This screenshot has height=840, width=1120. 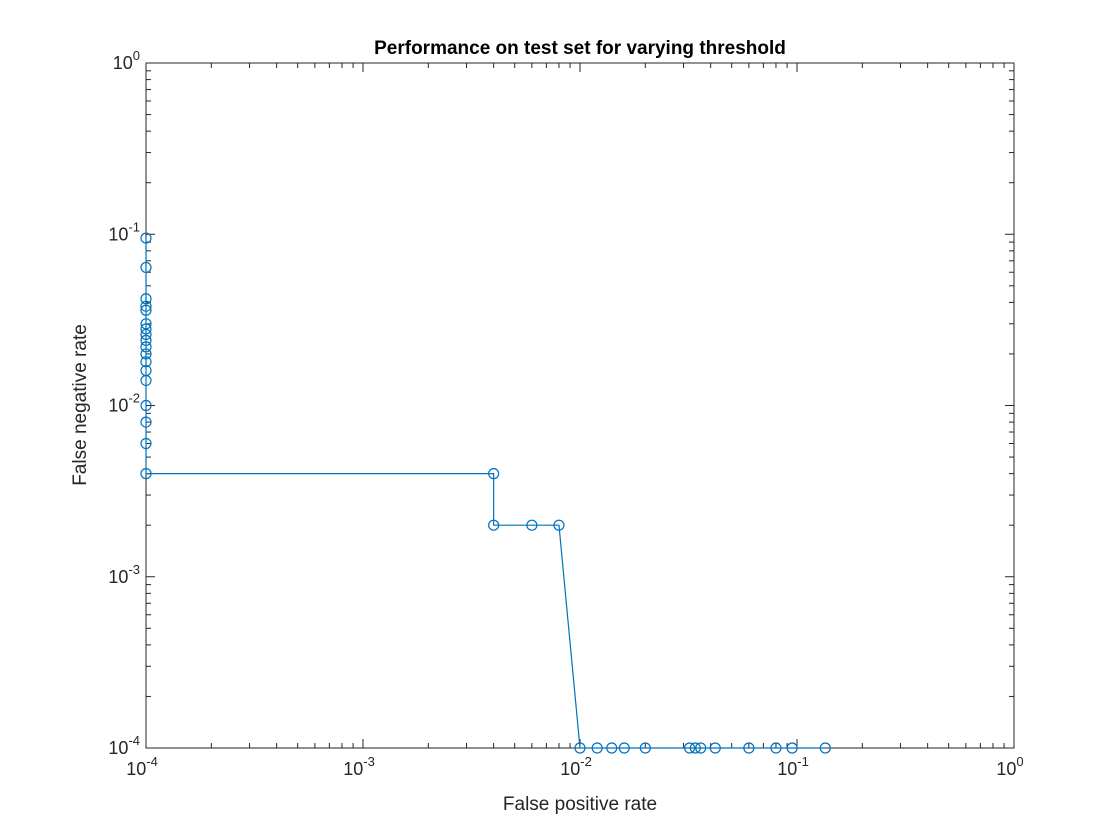 What do you see at coordinates (580, 804) in the screenshot?
I see `x-axis-label: False positive rate` at bounding box center [580, 804].